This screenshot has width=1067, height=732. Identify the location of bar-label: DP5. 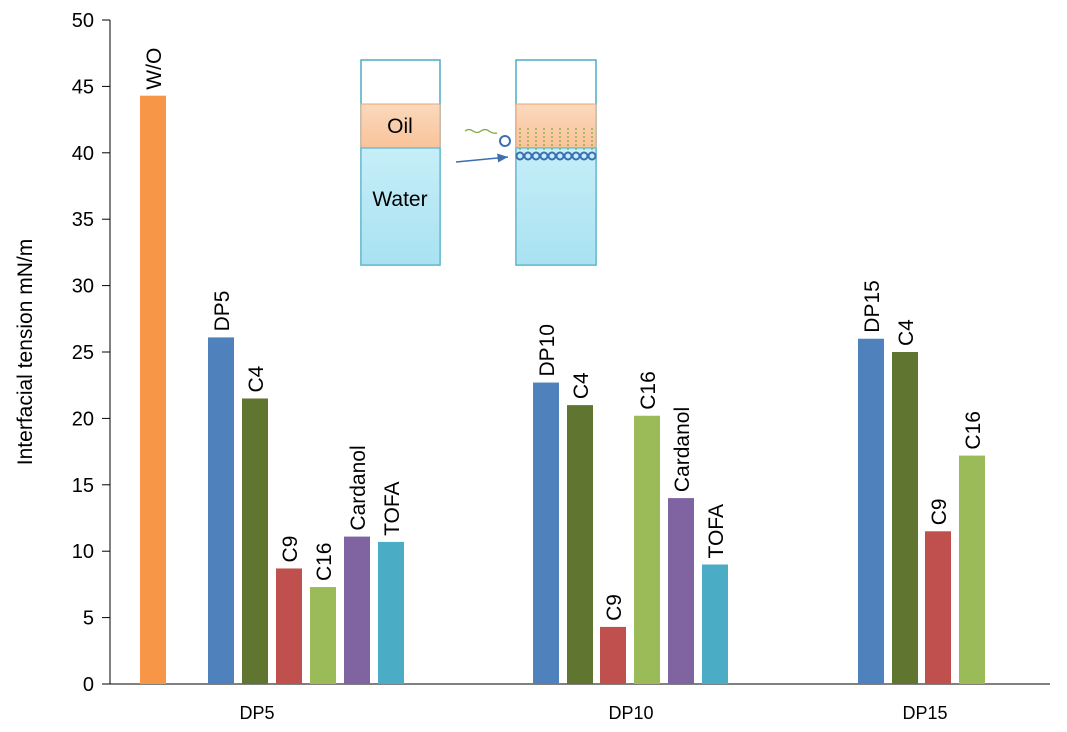
(222, 311).